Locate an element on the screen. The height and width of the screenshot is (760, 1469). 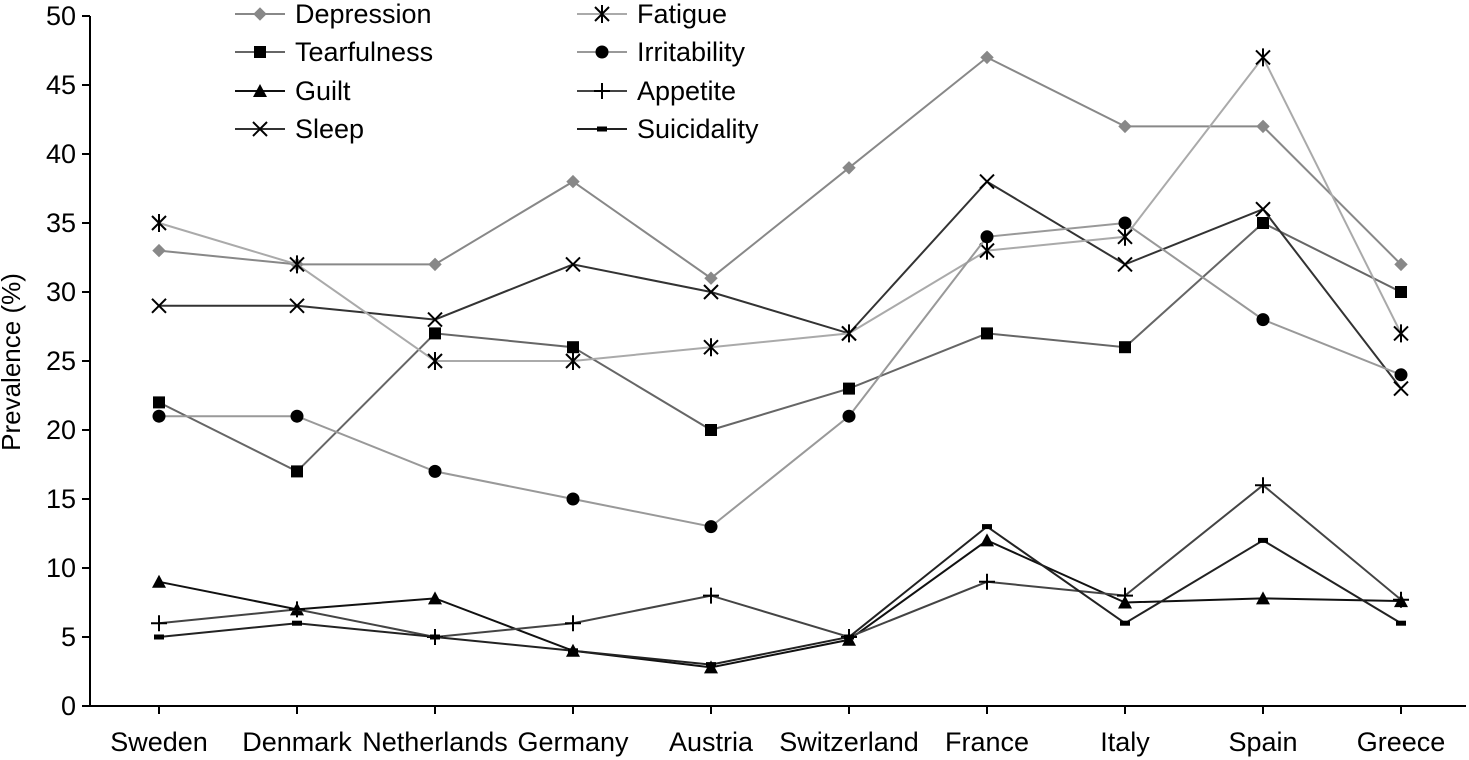
y-tick-label: 35 is located at coordinates (61, 223).